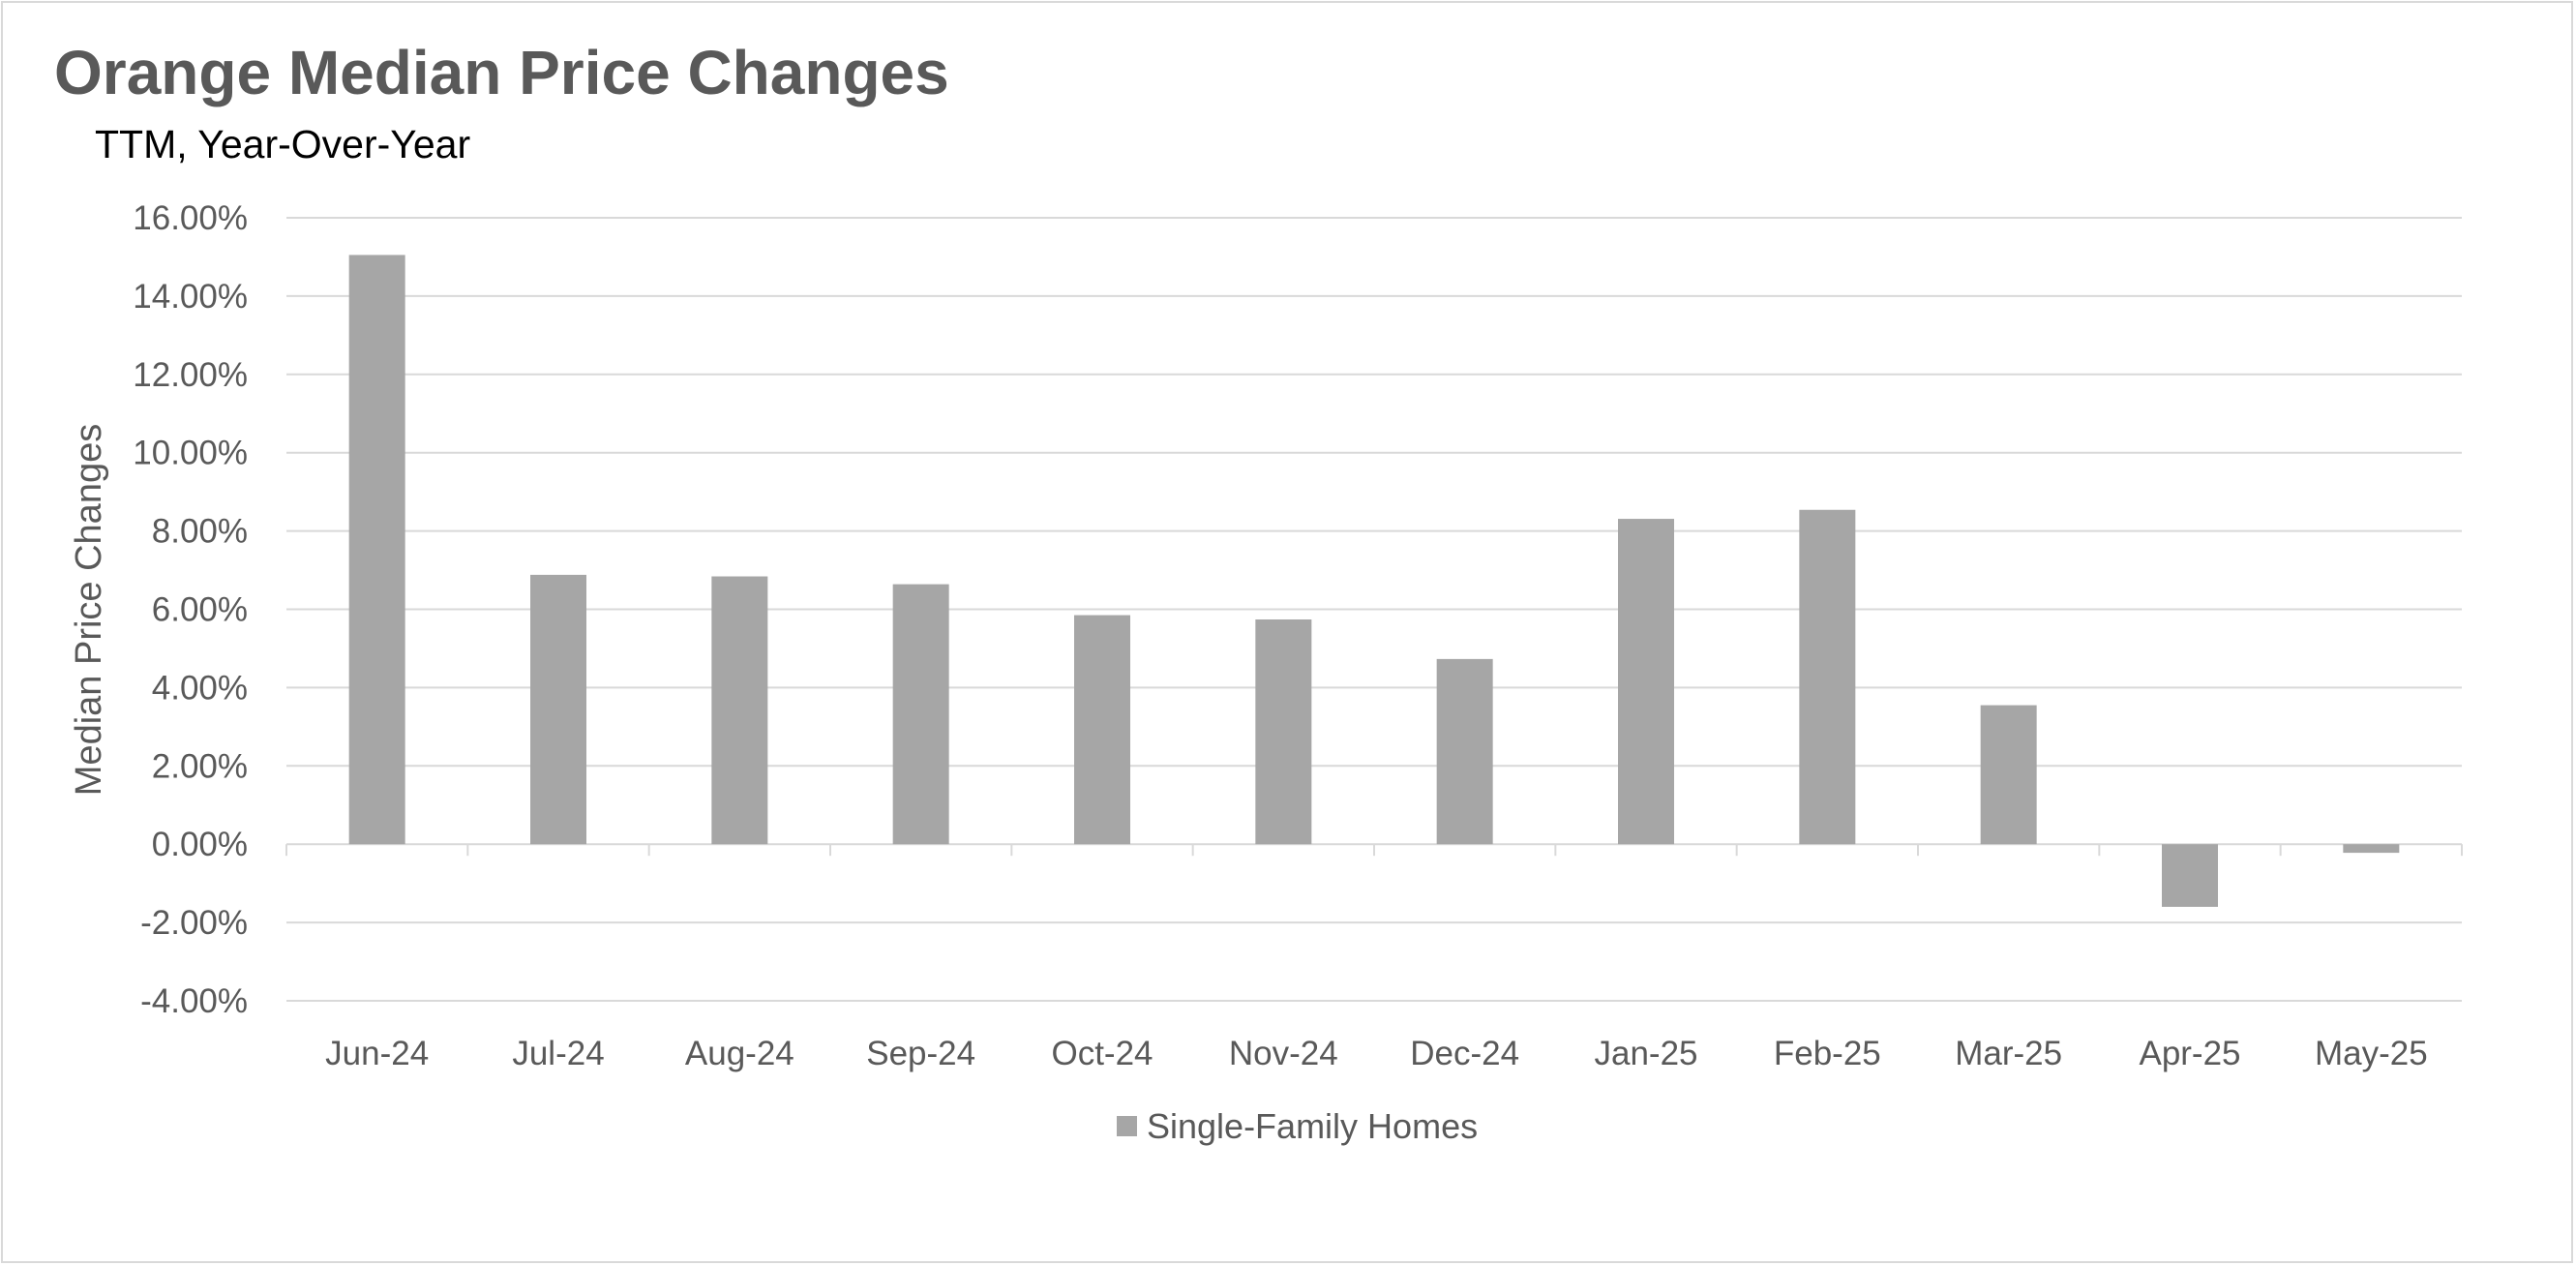 The height and width of the screenshot is (1266, 2576). I want to click on y-tick-label: 10.00%, so click(190, 453).